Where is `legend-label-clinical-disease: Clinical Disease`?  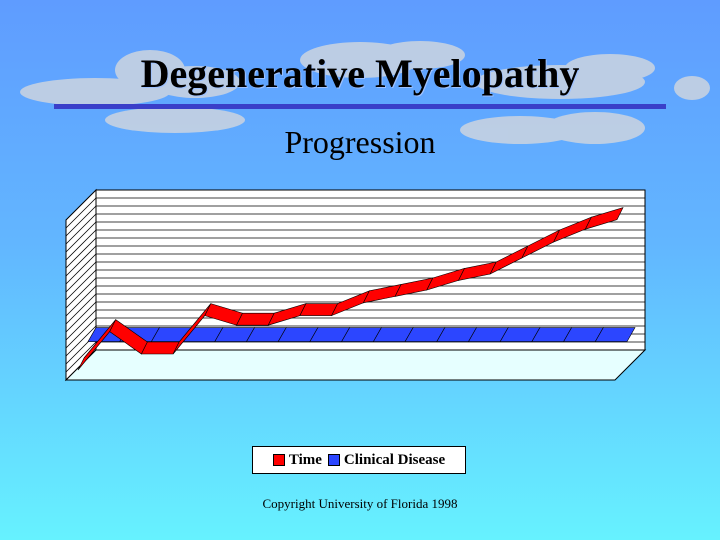
legend-label-clinical-disease: Clinical Disease is located at coordinates (394, 459).